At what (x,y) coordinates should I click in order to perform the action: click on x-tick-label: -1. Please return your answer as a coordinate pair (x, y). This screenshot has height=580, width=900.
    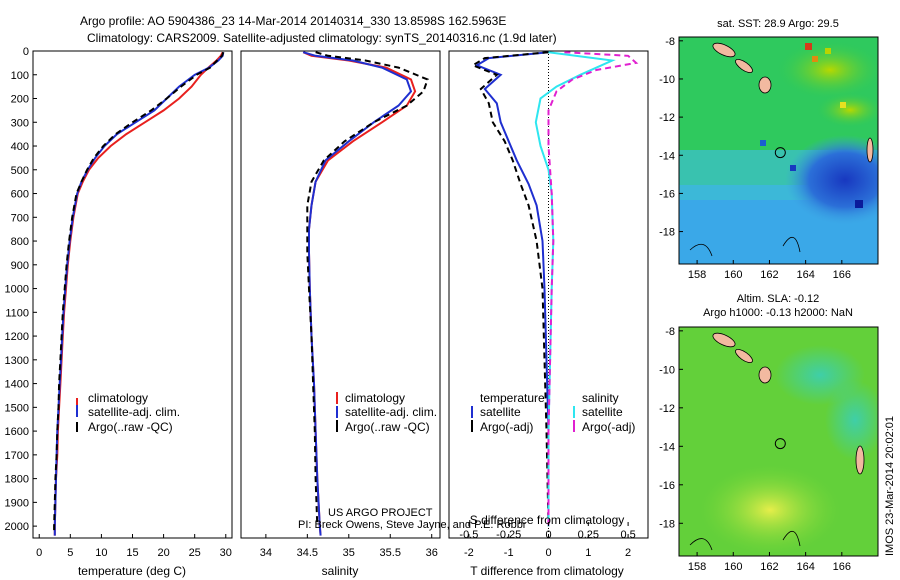
    Looking at the image, I should click on (509, 553).